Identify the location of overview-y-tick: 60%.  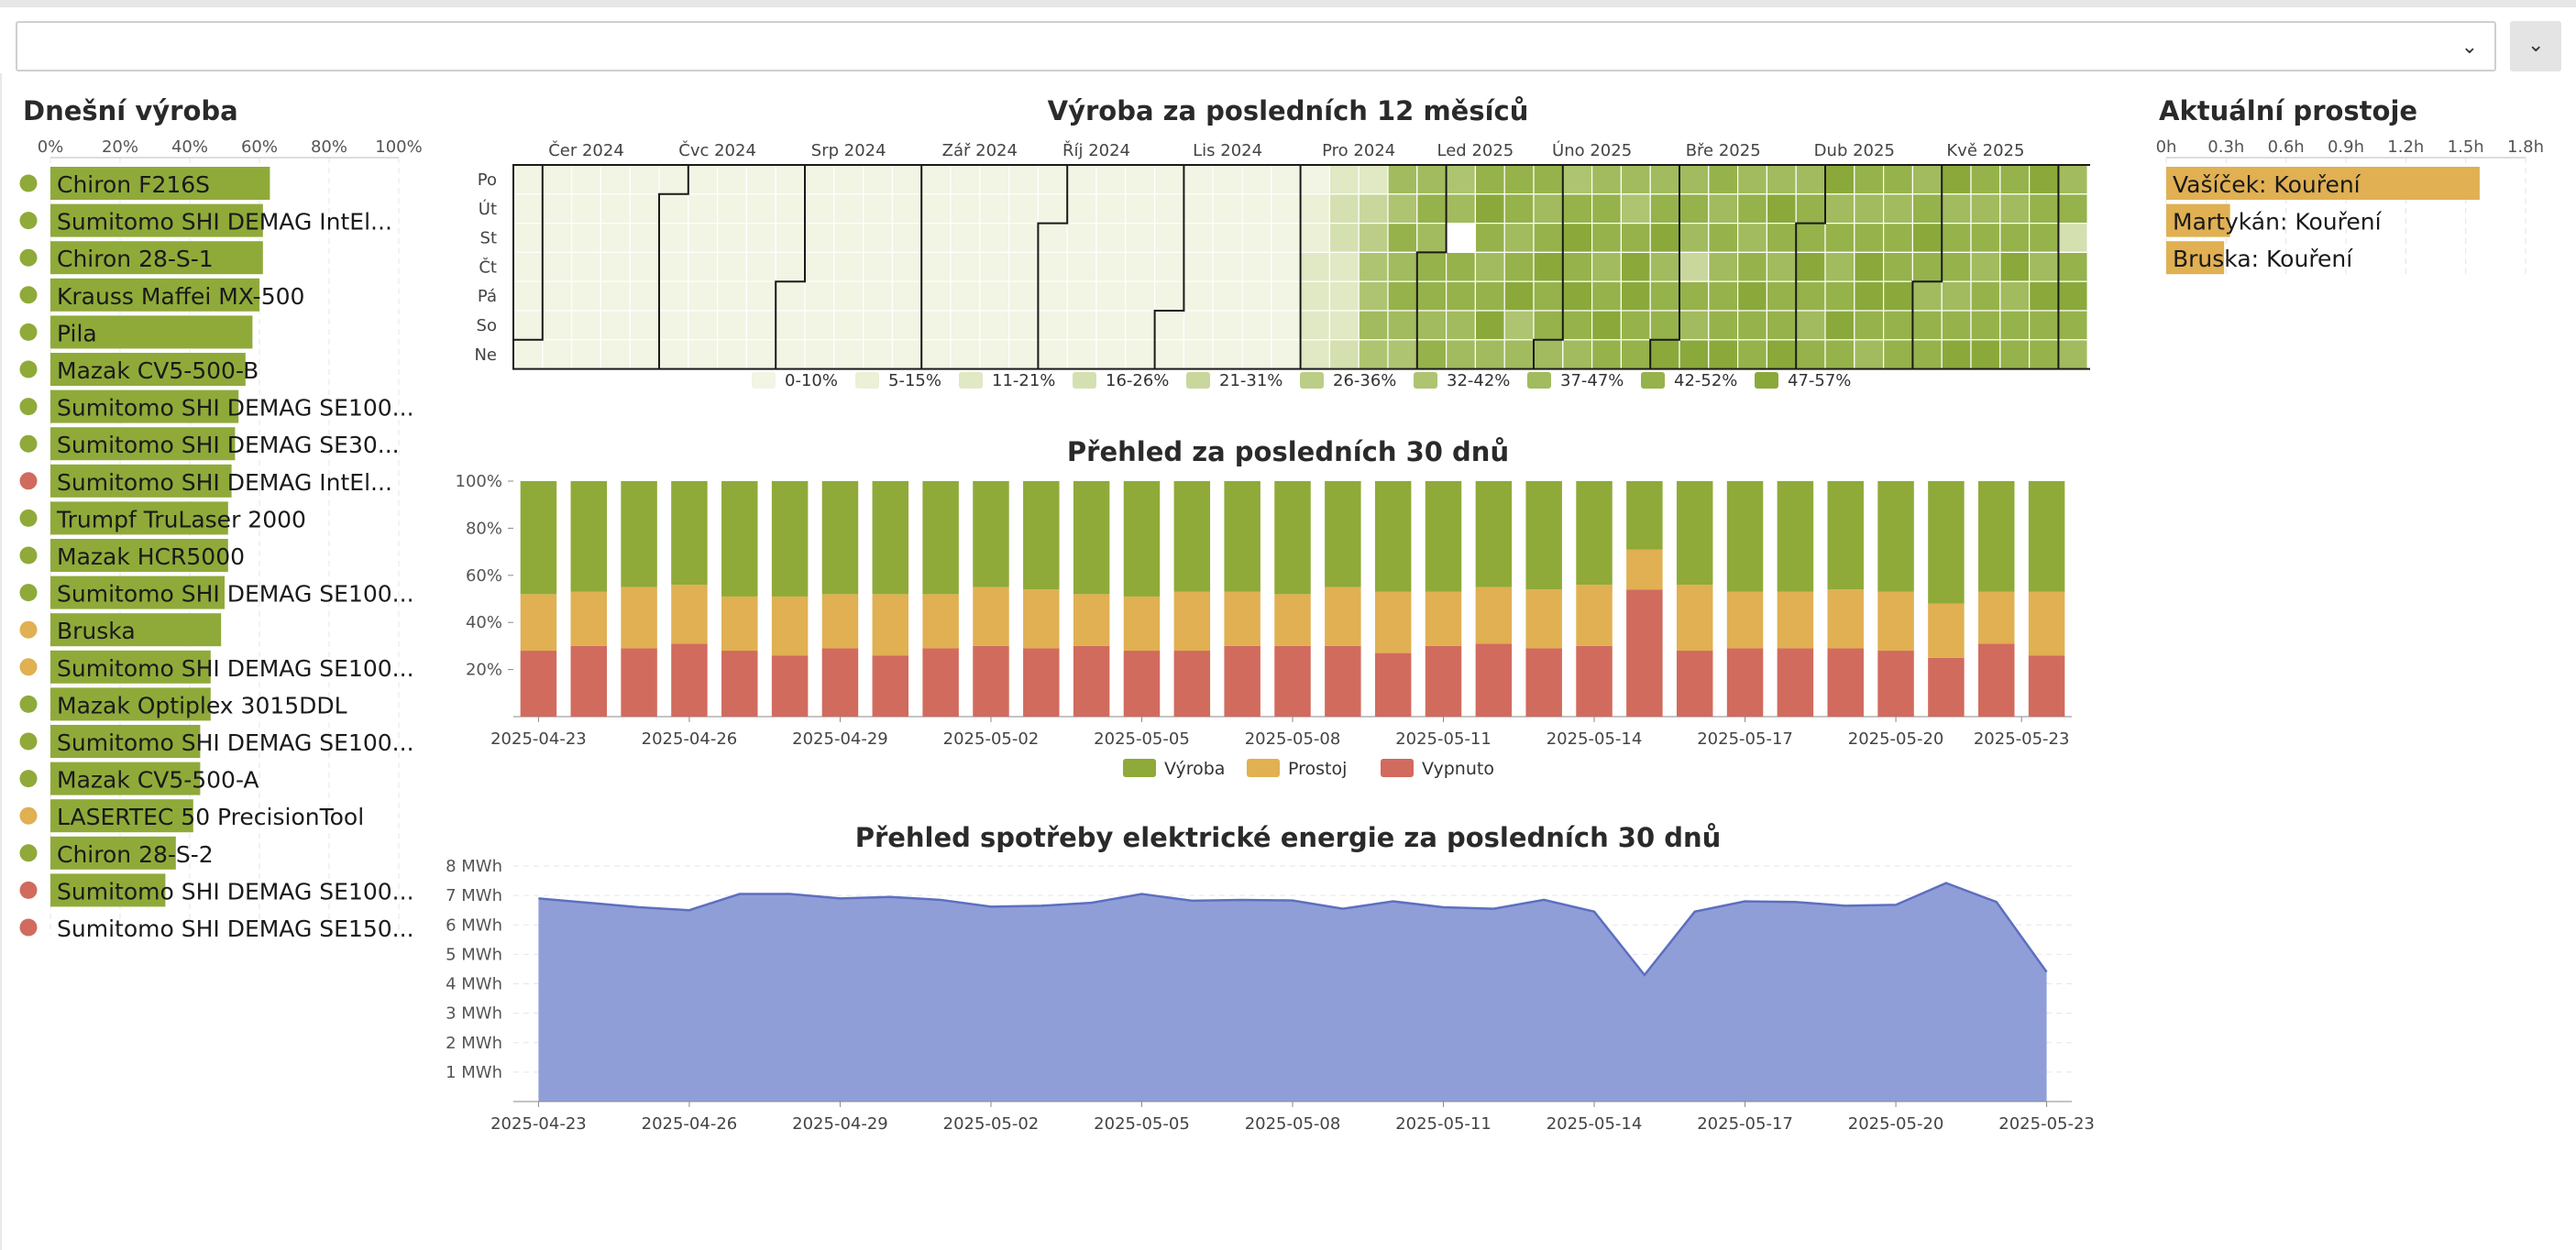
(484, 576).